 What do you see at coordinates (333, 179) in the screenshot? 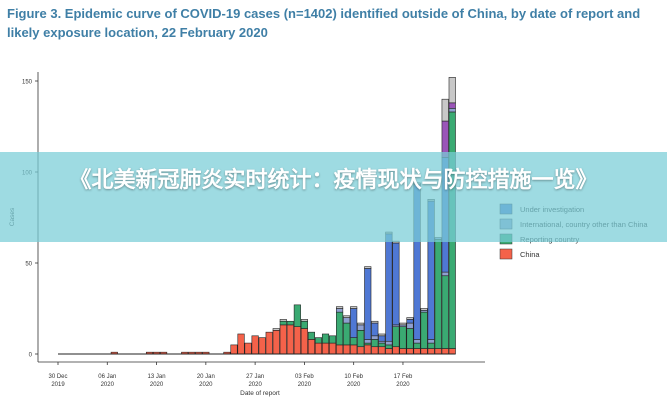
I see `overlay-banner-text: 《北美新冠肺炎实时统计：疫情现状与防控措施一览》` at bounding box center [333, 179].